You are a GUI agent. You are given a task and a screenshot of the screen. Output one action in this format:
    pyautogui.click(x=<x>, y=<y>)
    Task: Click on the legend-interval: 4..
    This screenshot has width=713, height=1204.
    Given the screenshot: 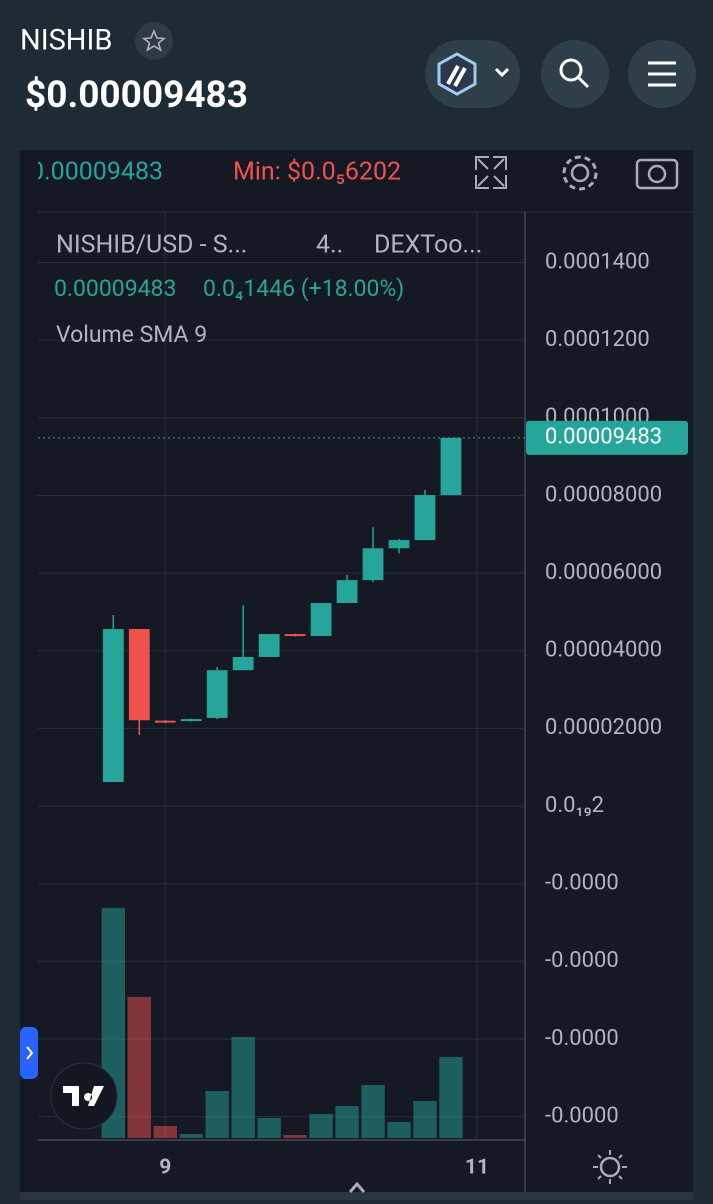 What is the action you would take?
    pyautogui.click(x=329, y=245)
    